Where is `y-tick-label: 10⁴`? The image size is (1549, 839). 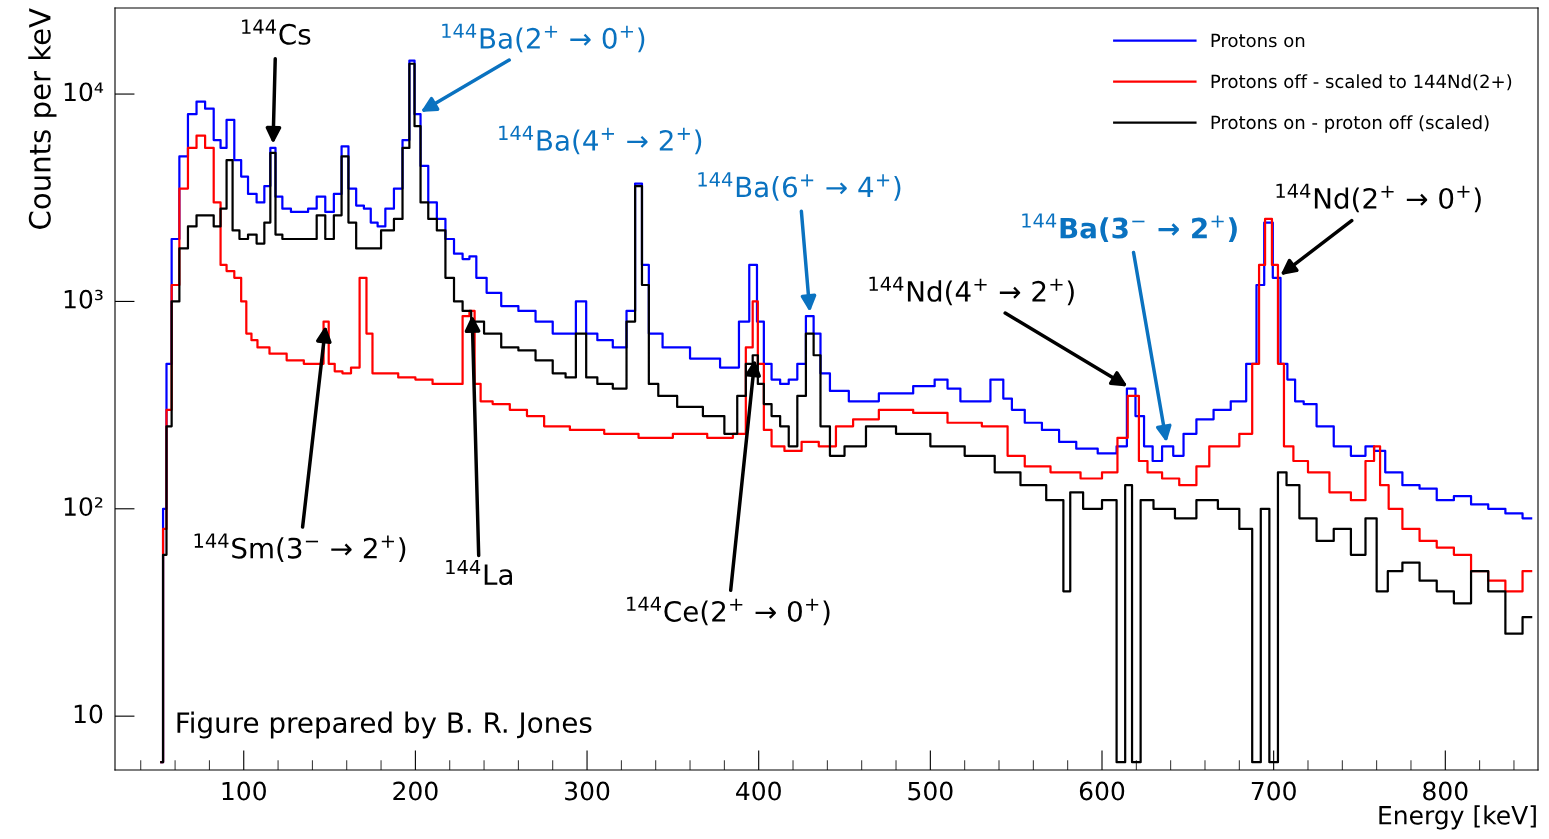
y-tick-label: 10⁴ is located at coordinates (84, 92).